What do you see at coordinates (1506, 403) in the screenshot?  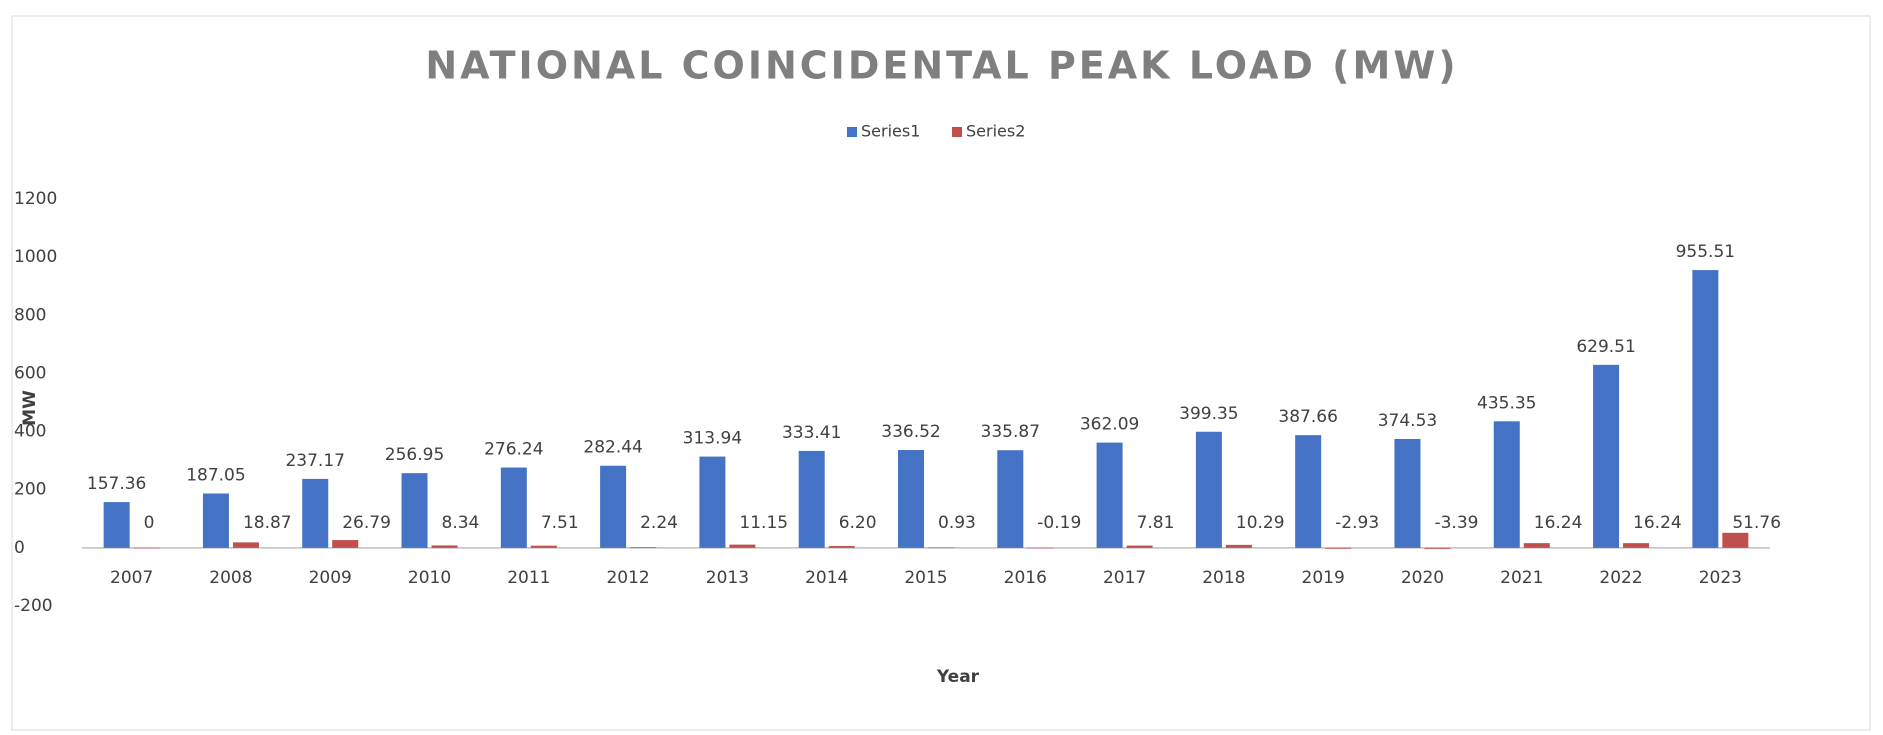 I see `data-label: 435.35` at bounding box center [1506, 403].